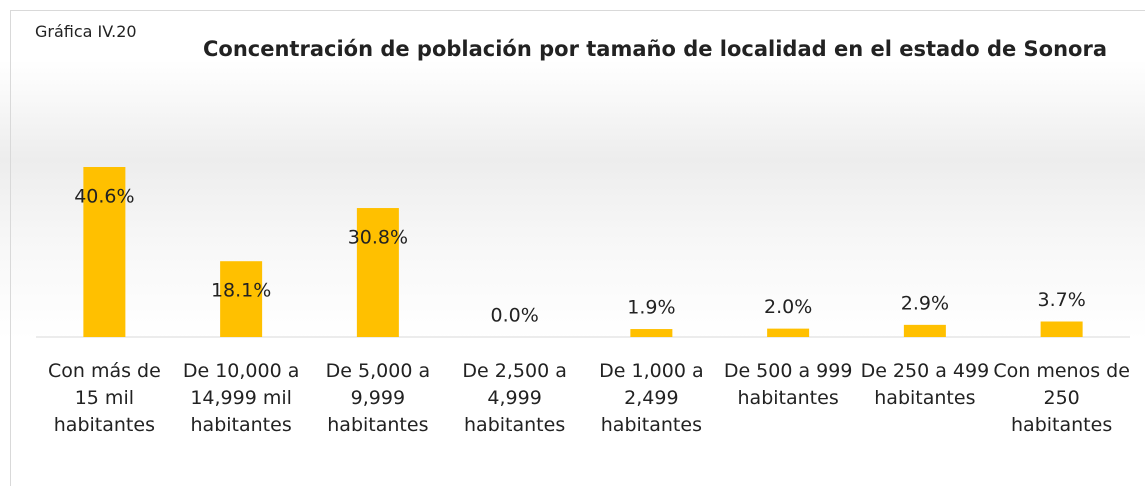 Image resolution: width=1145 pixels, height=486 pixels. I want to click on data-label: 2.9%, so click(925, 303).